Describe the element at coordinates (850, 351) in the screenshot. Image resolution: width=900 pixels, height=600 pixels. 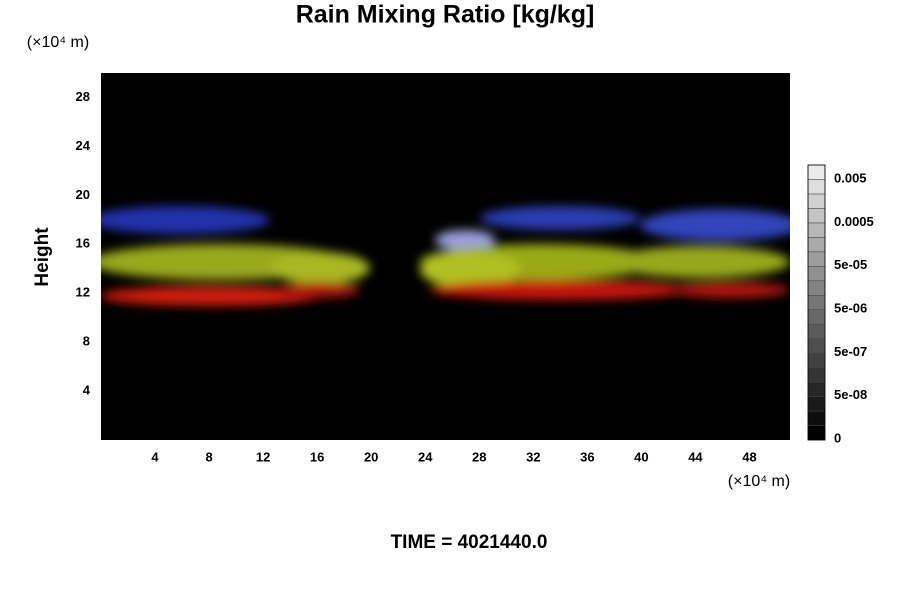
I see `colorbar-tick-label: 5e-07` at that location.